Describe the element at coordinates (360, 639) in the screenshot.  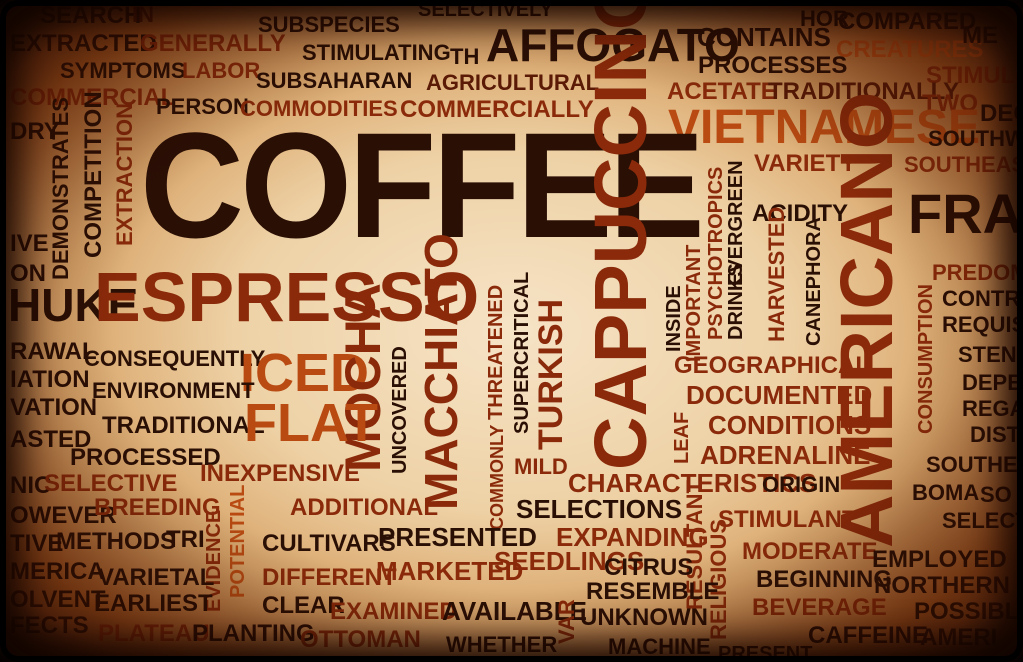
I see `word-ottoman: OTTOMAN` at that location.